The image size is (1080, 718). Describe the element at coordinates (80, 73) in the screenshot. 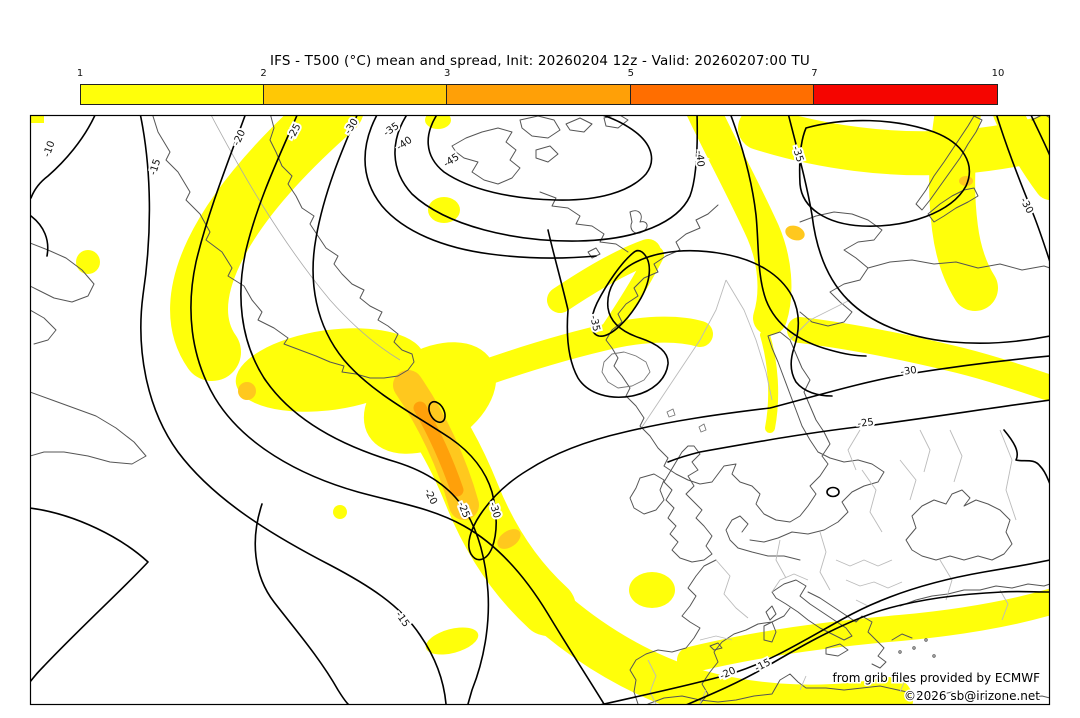

I see `colorbar-tick: 1` at that location.